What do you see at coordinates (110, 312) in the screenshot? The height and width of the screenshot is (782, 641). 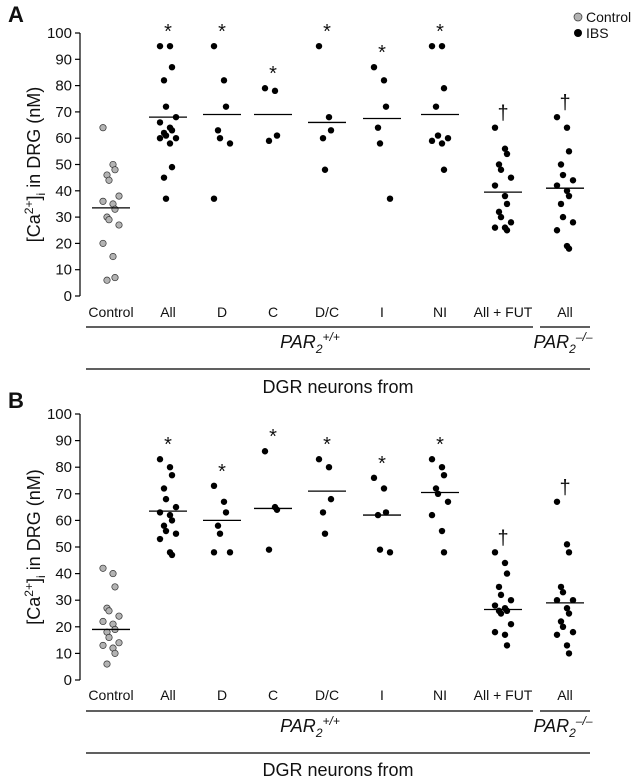 I see `x-tick-label: Control` at bounding box center [110, 312].